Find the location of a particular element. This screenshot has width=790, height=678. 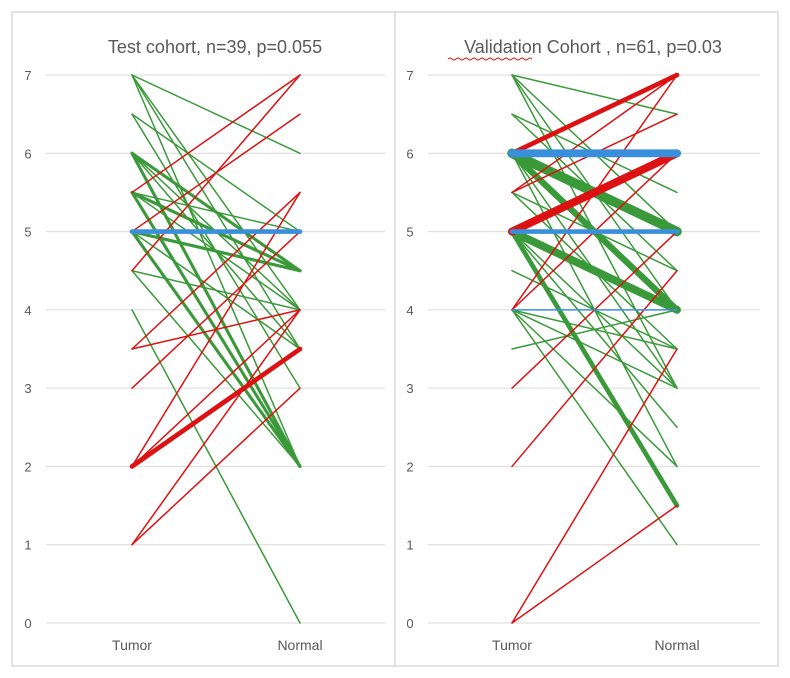

test-cohort-y-tick-label: 5 is located at coordinates (27, 232).